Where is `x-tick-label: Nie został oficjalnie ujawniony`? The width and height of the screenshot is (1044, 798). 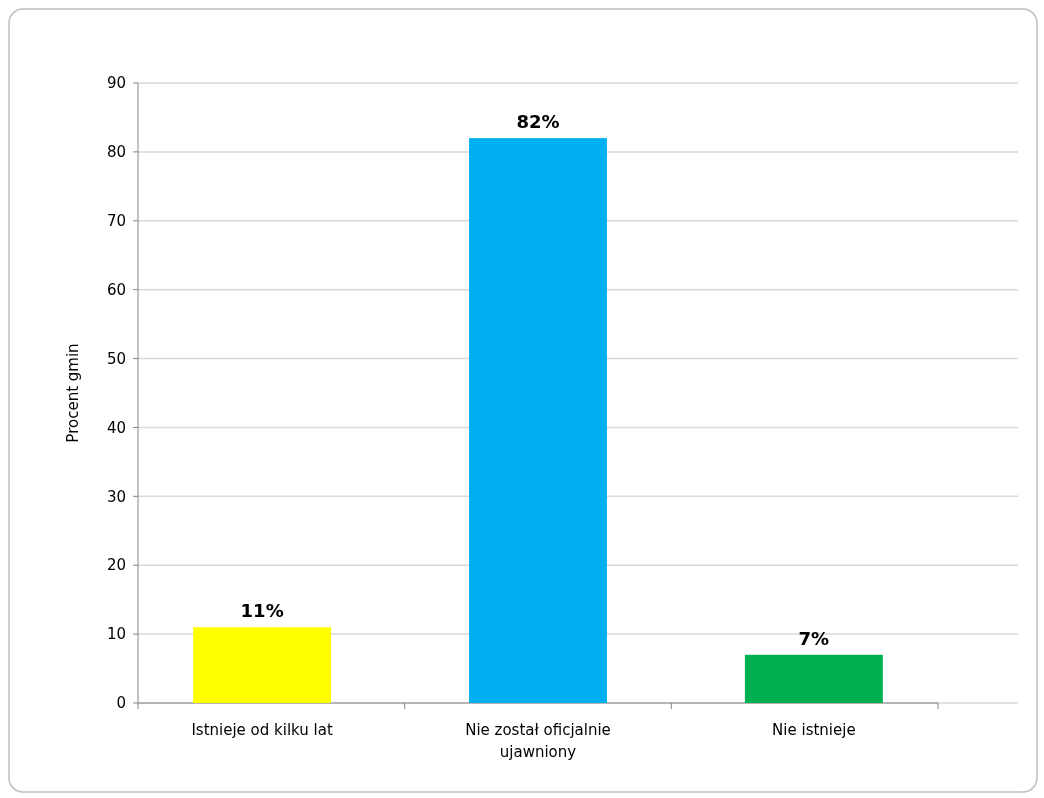 x-tick-label: Nie został oficjalnie ujawniony is located at coordinates (538, 741).